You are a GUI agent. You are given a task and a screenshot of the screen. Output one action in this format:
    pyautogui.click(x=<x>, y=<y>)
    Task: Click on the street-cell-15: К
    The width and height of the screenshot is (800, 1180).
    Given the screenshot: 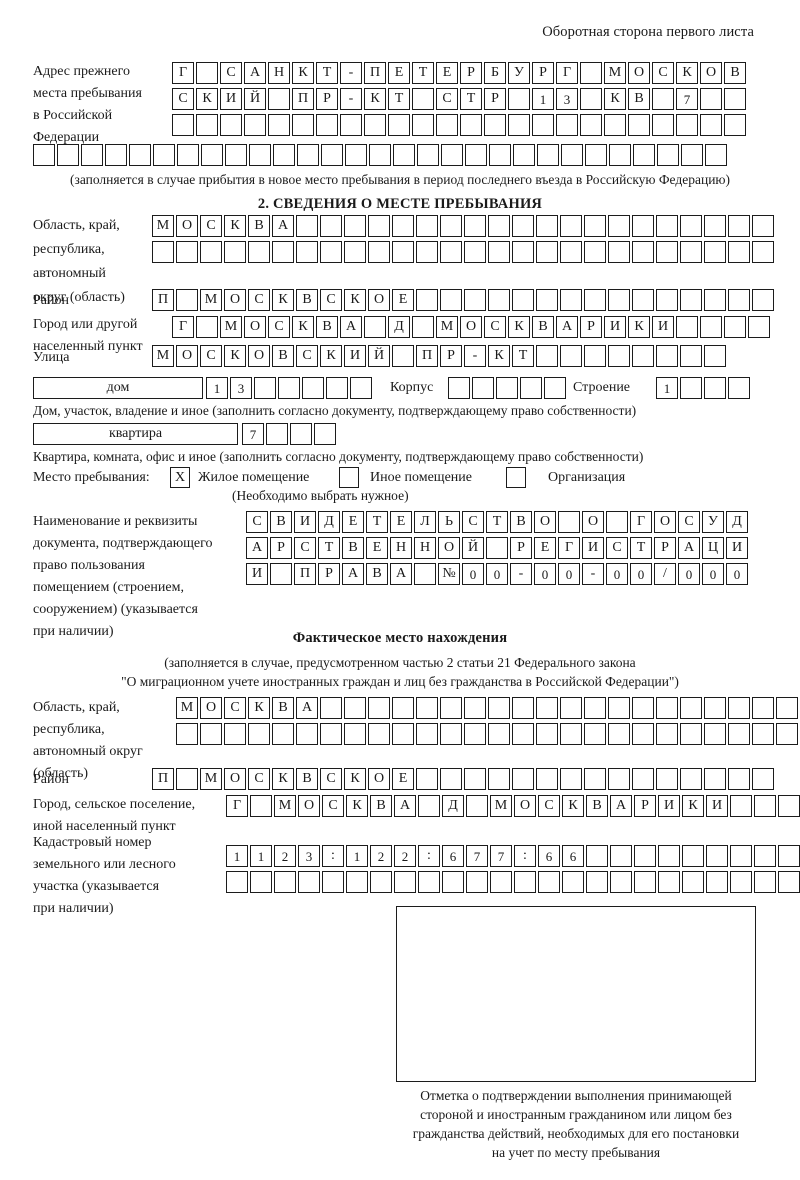 What is the action you would take?
    pyautogui.click(x=499, y=356)
    